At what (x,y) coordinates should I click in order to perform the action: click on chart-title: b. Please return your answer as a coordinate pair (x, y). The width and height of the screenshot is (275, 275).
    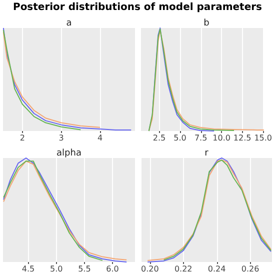
    Looking at the image, I should click on (207, 23).